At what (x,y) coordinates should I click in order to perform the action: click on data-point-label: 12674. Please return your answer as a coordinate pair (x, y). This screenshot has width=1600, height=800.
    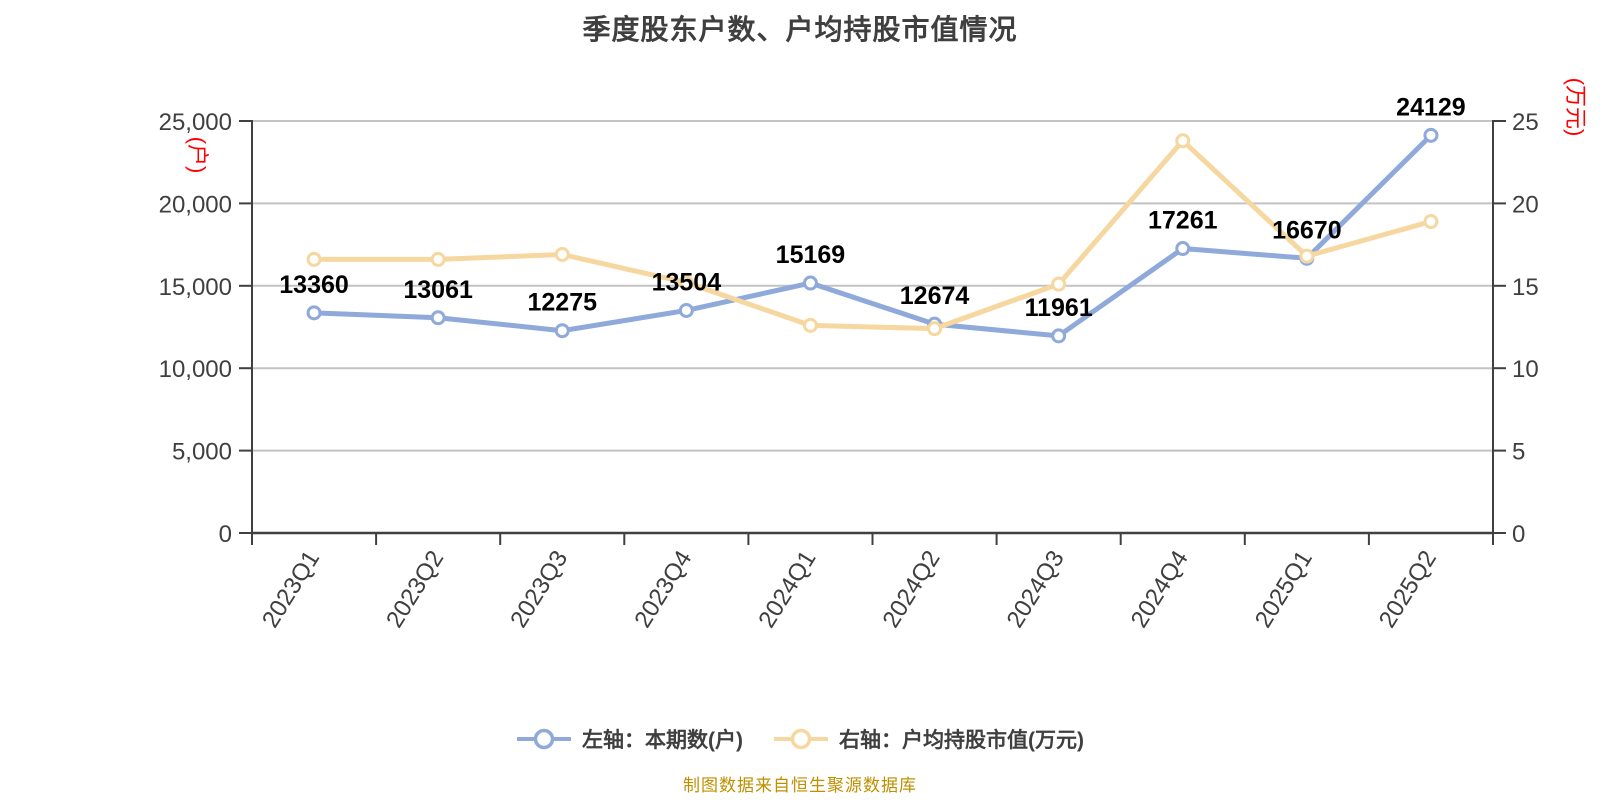
    Looking at the image, I should click on (935, 296).